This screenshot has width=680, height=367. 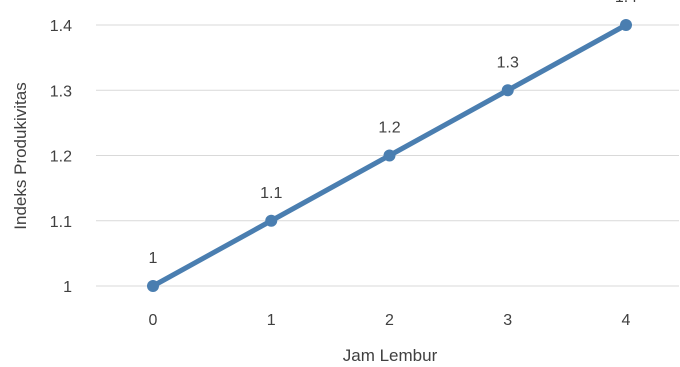 I want to click on y-tick-label: 1.1, so click(x=61, y=222).